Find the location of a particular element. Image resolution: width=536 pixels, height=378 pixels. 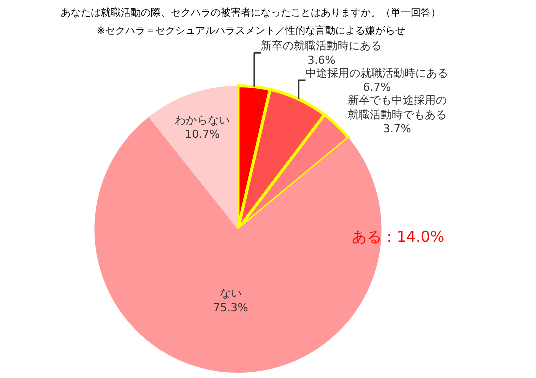

chart-title: あなたは就職活動の際、セクハラの被害者になったことはありますか。（単一回答） is located at coordinates (251, 13).